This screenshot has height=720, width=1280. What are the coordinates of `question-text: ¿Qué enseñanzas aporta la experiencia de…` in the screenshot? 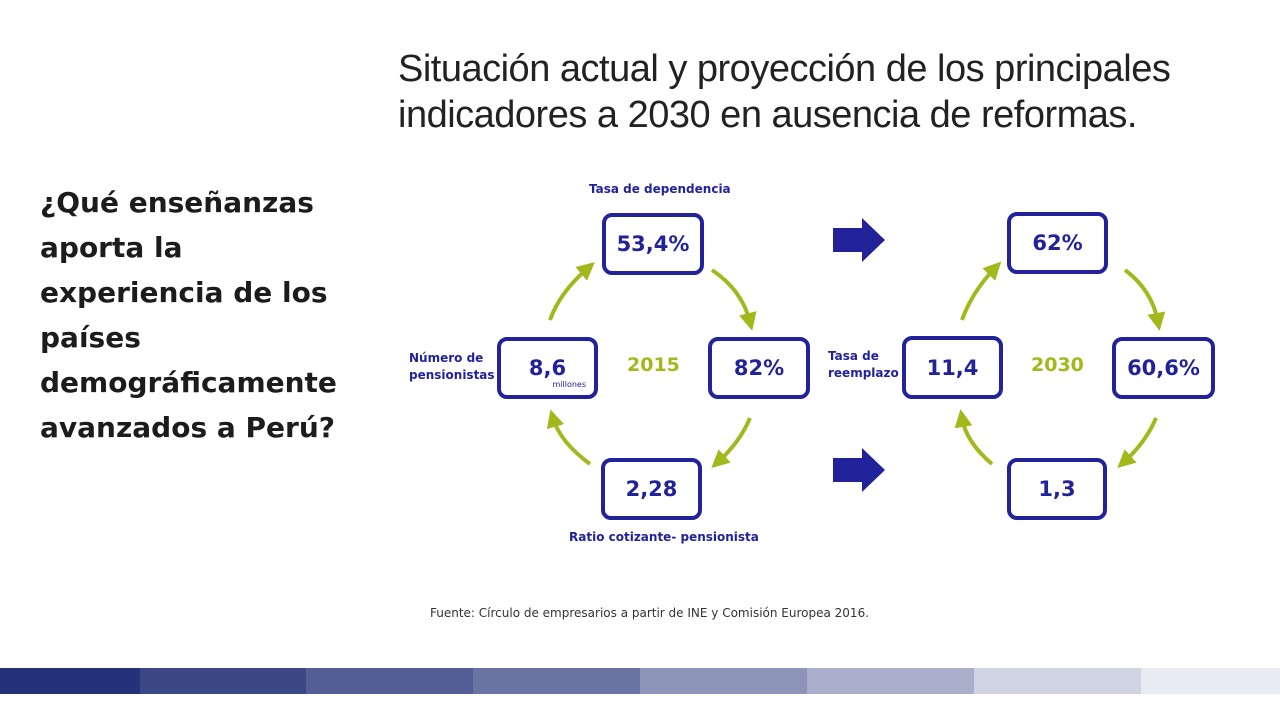 It's located at (188, 315).